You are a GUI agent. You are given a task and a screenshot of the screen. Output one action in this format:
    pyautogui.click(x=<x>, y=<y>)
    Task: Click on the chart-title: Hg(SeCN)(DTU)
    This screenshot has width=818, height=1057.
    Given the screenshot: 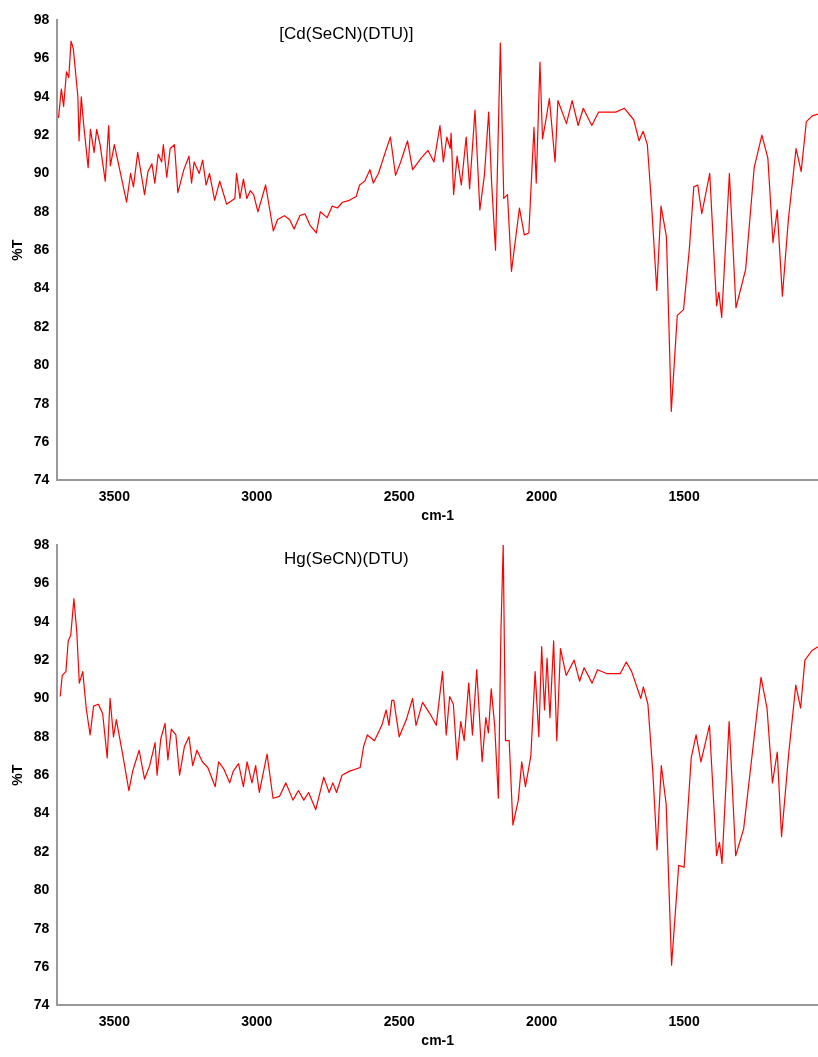 What is the action you would take?
    pyautogui.click(x=346, y=559)
    